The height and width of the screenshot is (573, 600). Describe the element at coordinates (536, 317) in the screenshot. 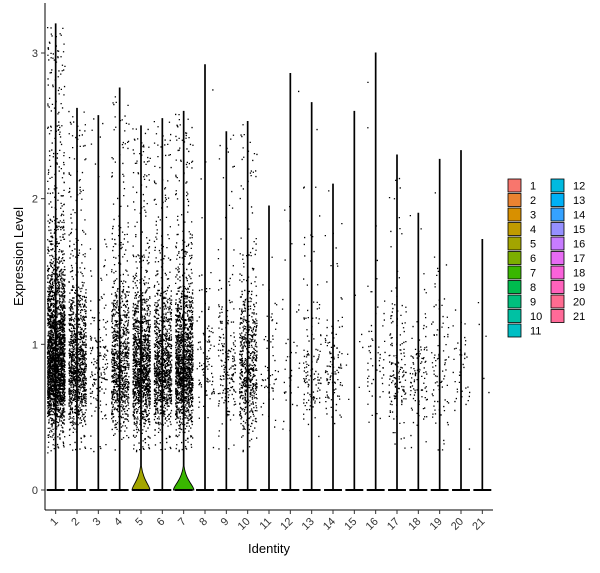

I see `legend-label-10: 10` at that location.